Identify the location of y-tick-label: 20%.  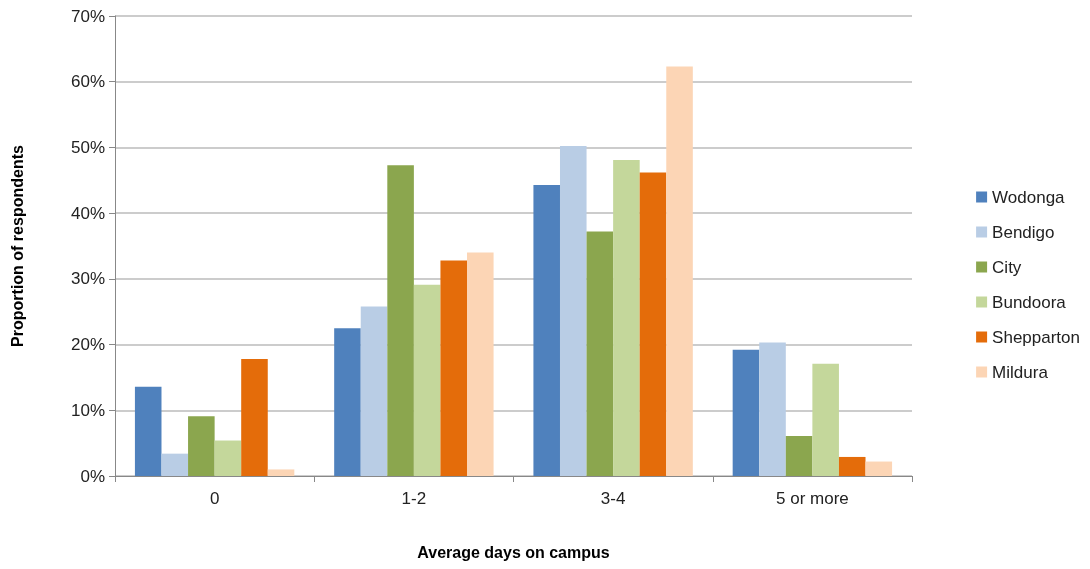
(87, 345).